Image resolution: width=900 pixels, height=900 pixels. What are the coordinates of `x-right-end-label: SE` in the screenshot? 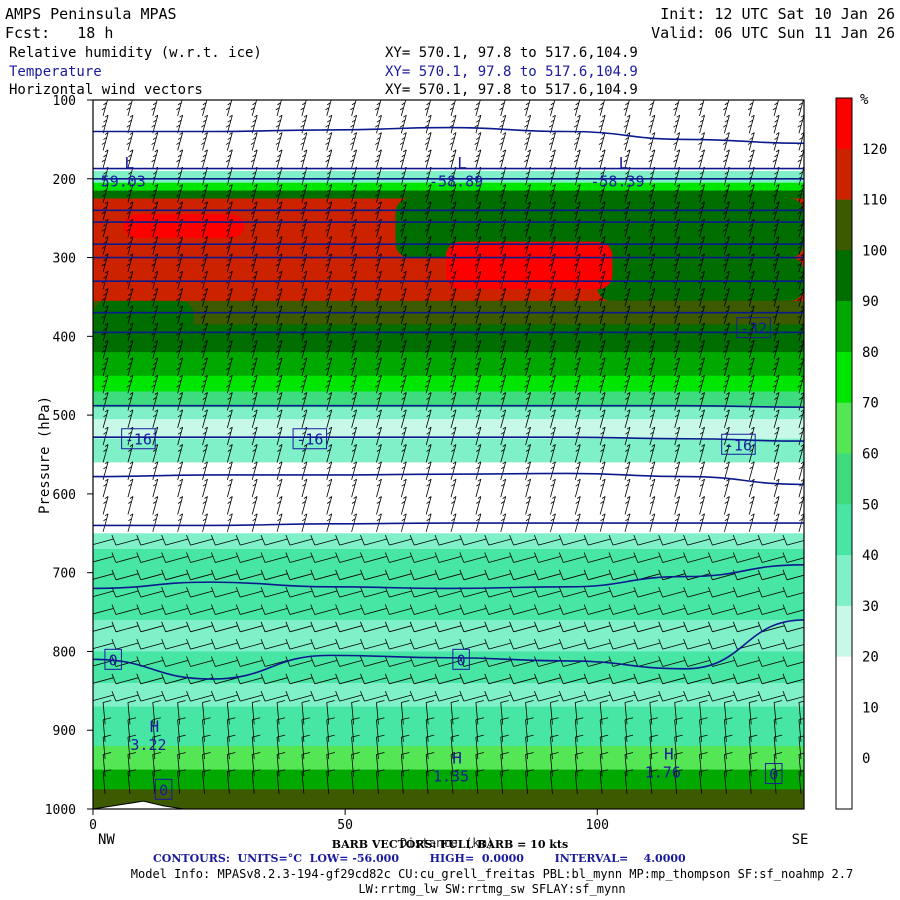 It's located at (800, 840).